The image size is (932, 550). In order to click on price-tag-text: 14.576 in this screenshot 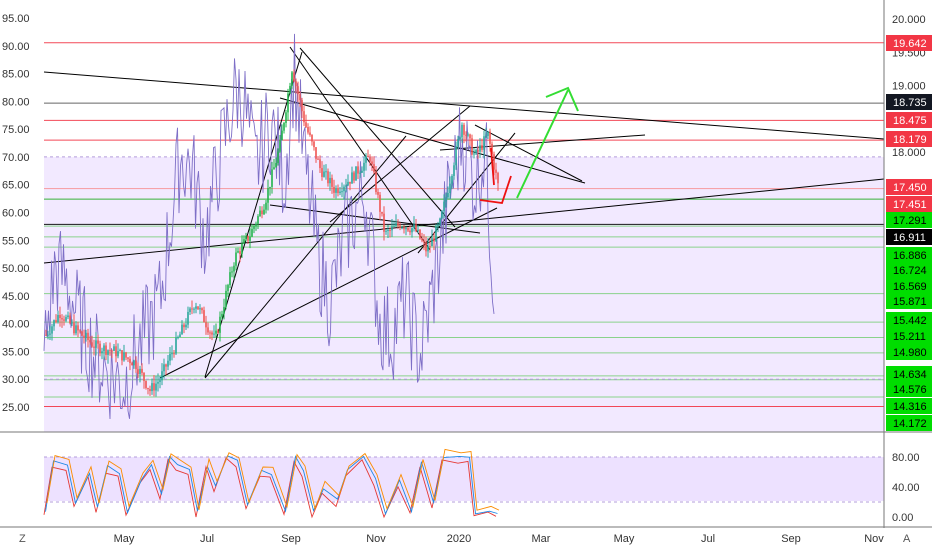, I will do `click(910, 390)`.